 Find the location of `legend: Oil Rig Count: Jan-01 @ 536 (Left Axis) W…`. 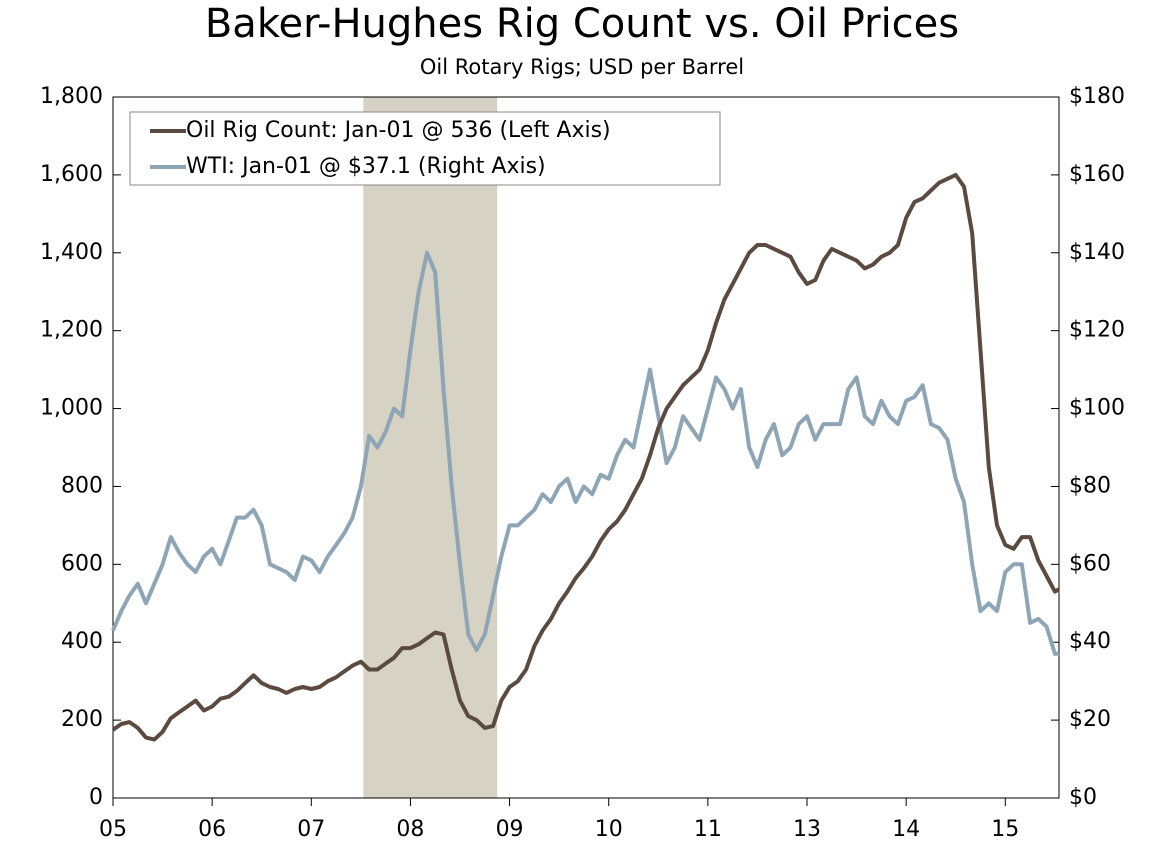

legend: Oil Rig Count: Jan-01 @ 536 (Left Axis) W… is located at coordinates (425, 148).